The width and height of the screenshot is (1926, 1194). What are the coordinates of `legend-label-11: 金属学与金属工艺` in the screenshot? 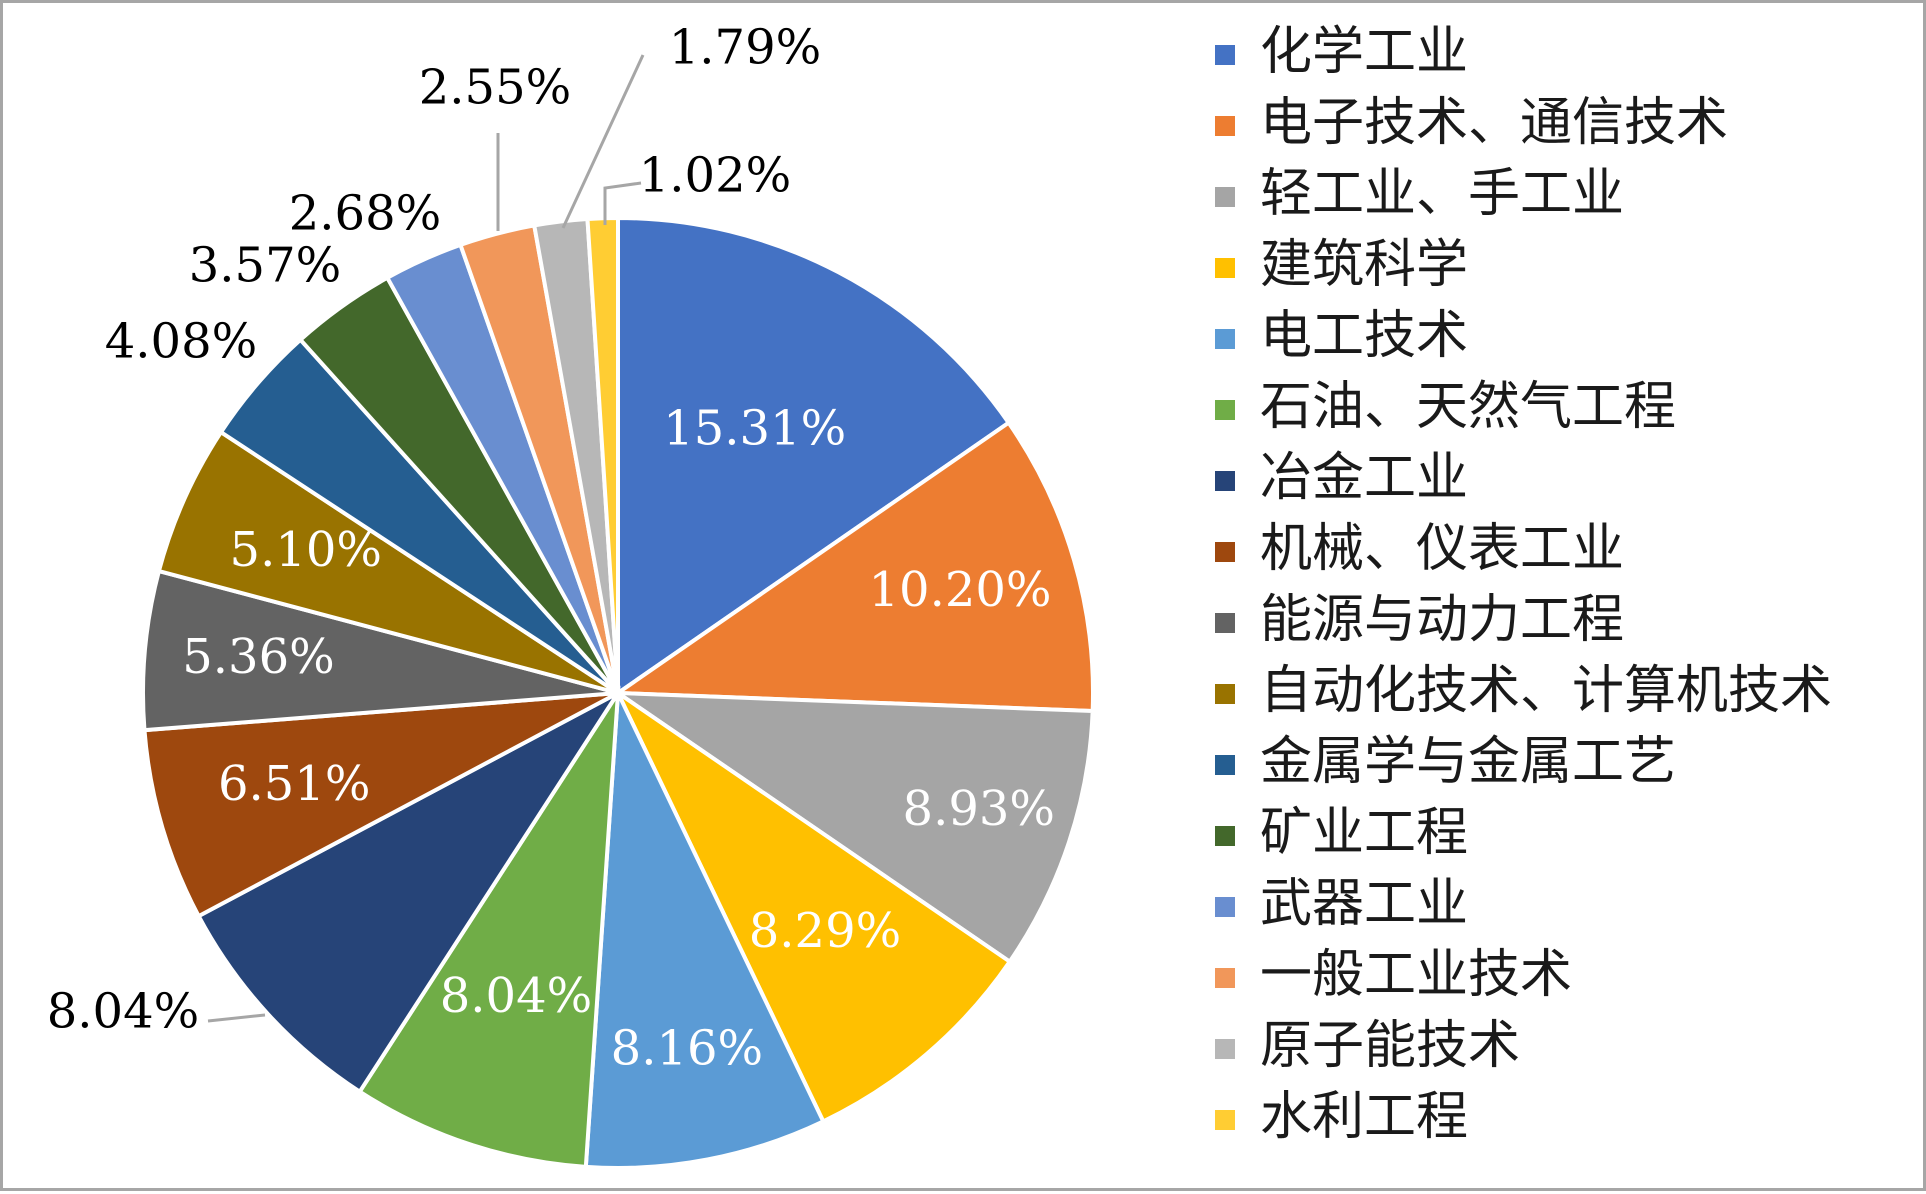 It's located at (1468, 762).